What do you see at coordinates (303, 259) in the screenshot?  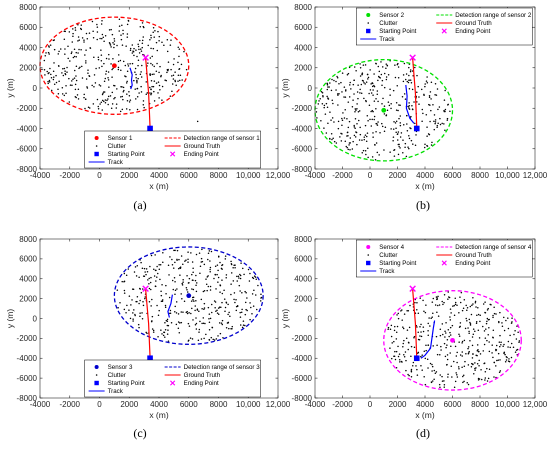 I see `y-tick-label: 6000` at bounding box center [303, 259].